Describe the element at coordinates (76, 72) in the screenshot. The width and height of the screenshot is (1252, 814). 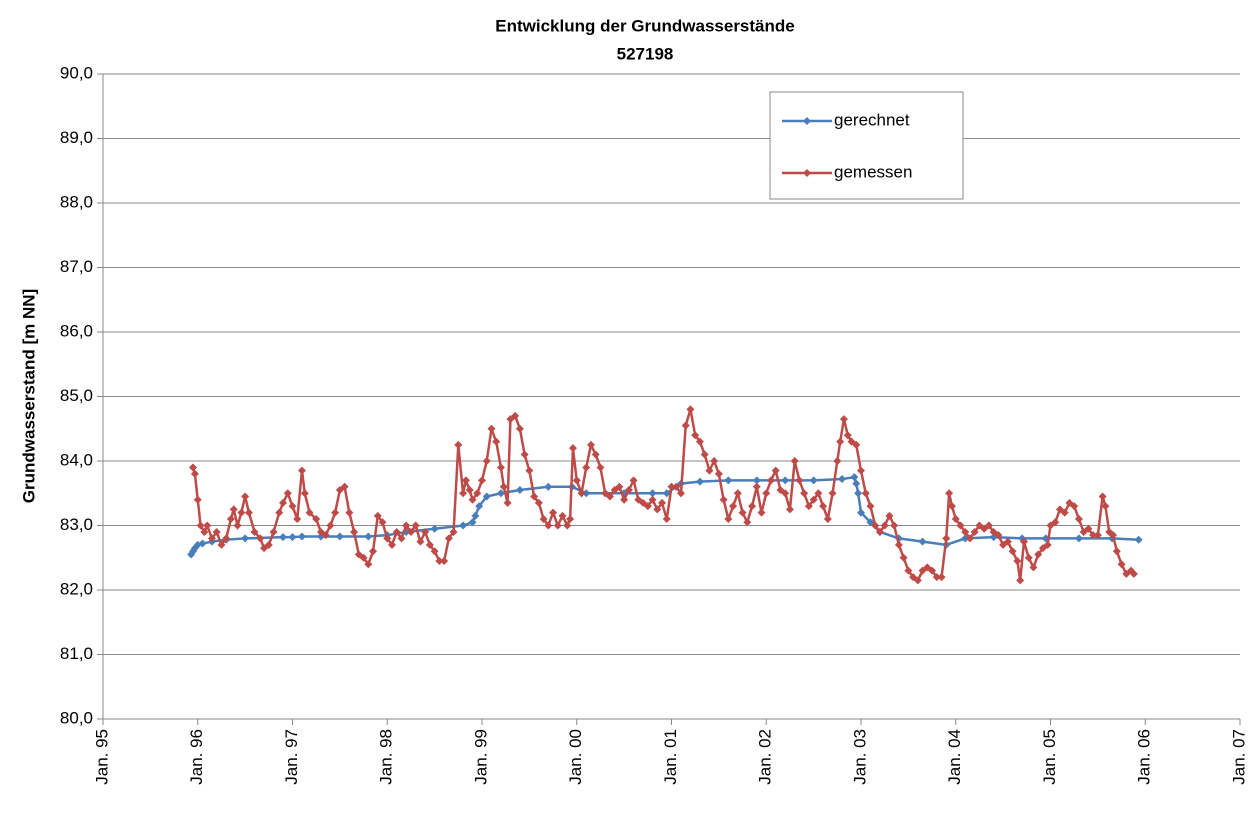
I see `y-tick-label: 90,0` at that location.